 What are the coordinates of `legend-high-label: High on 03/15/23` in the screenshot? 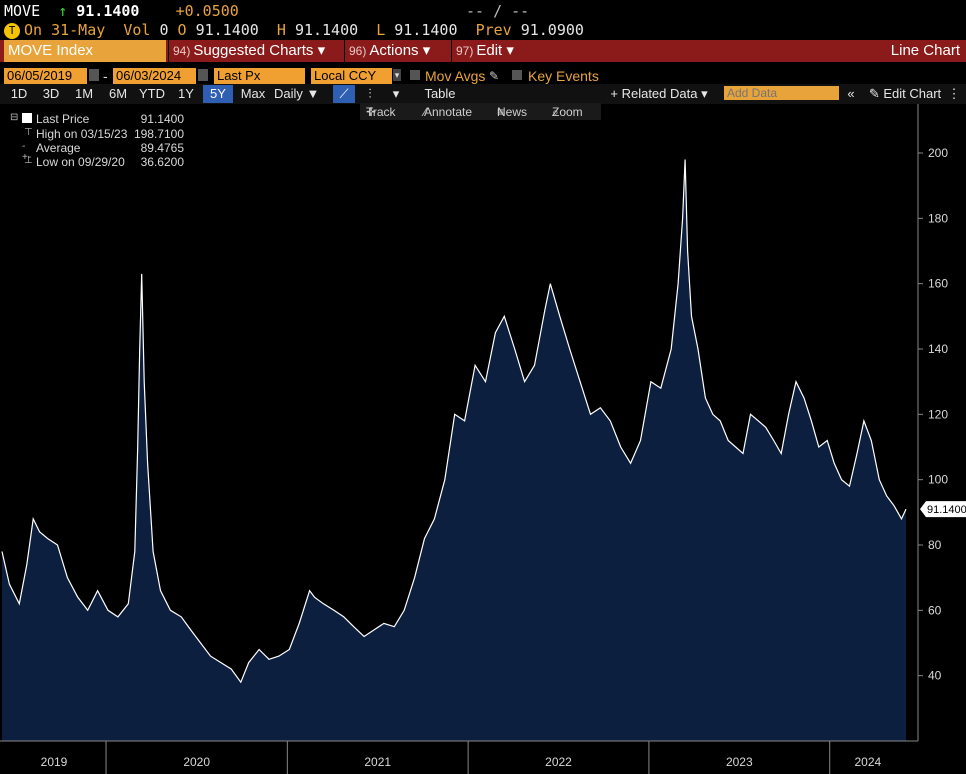 It's located at (82, 134).